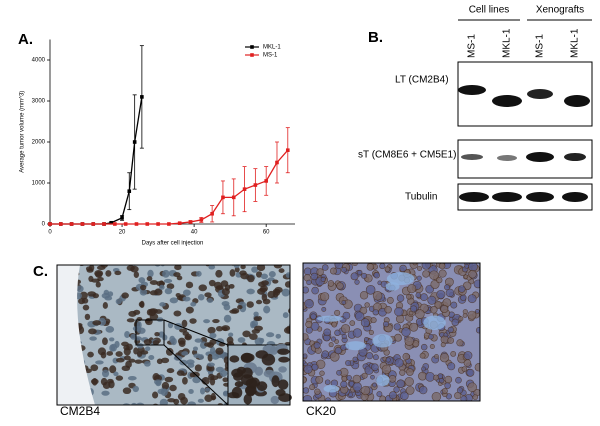 The height and width of the screenshot is (426, 600). What do you see at coordinates (96, 160) in the screenshot?
I see `series-line` at bounding box center [96, 160].